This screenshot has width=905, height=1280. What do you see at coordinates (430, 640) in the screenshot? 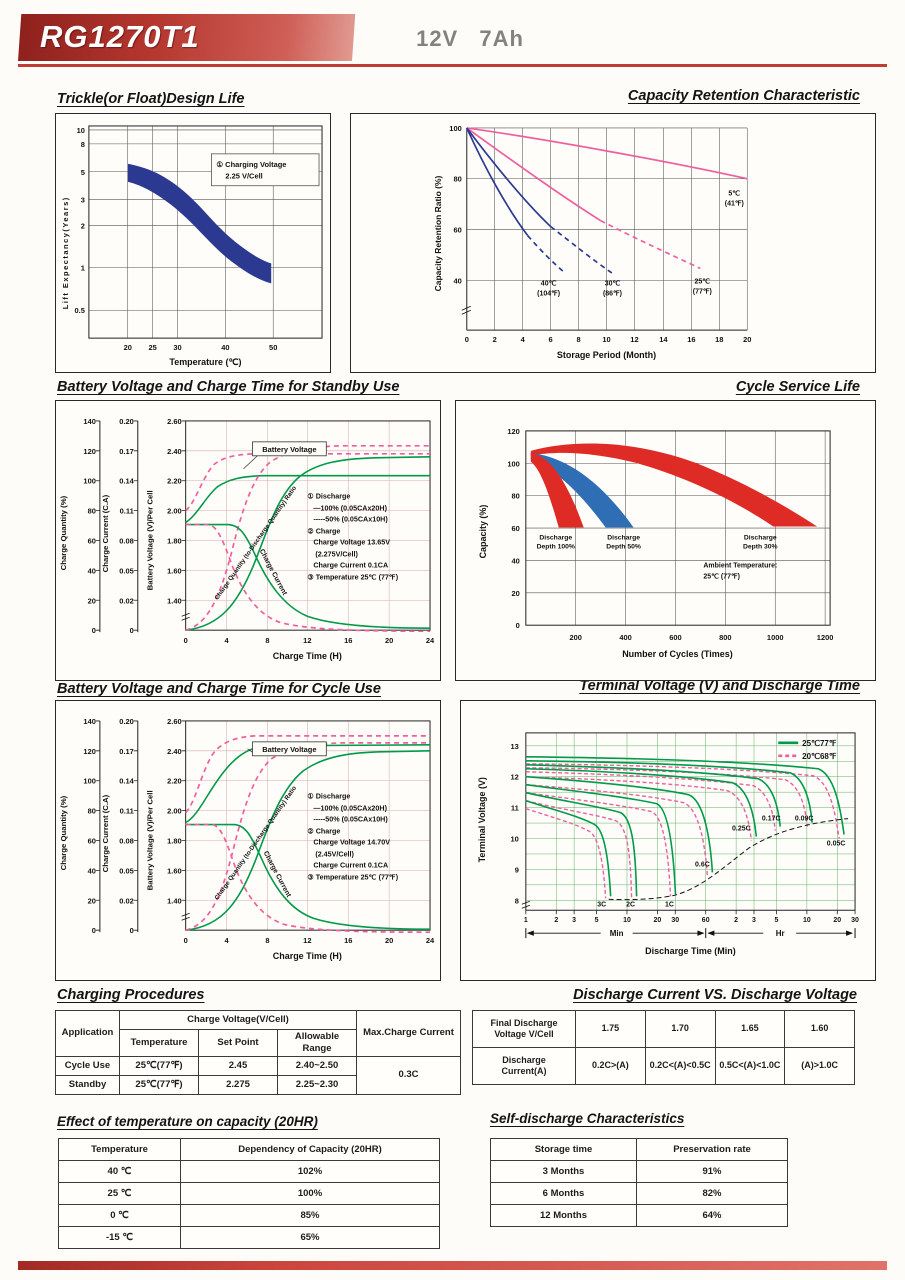
I see `svg-text: 24` at bounding box center [430, 640].